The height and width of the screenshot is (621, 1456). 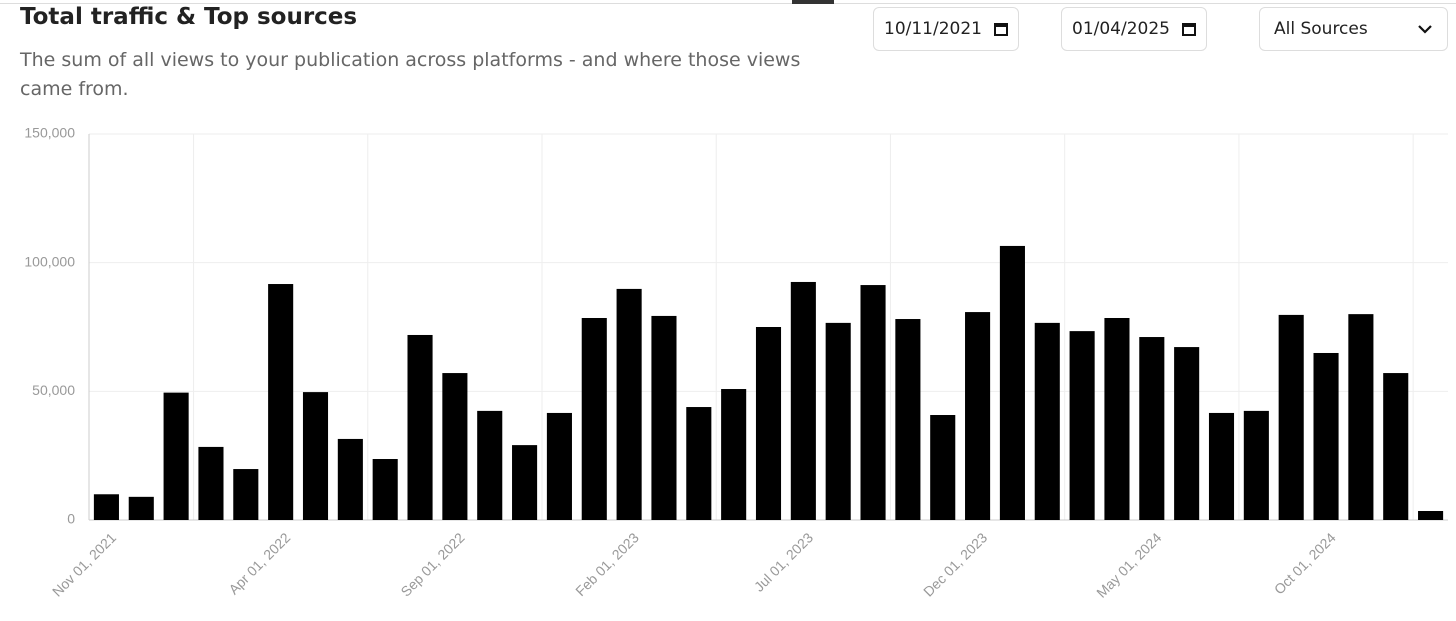 I want to click on x-tick-label: Feb 01, 2023, so click(x=607, y=564).